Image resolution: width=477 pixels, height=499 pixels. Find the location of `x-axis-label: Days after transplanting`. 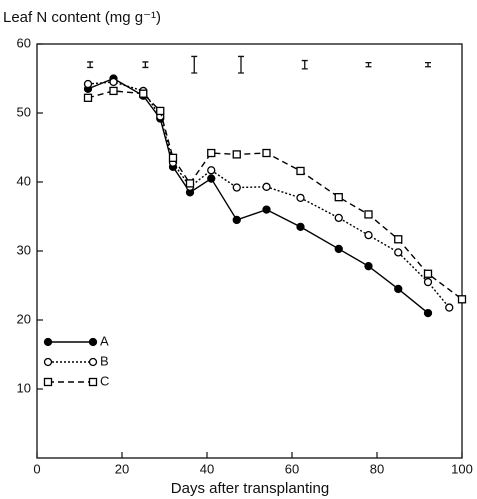

x-axis-label: Days after transplanting is located at coordinates (250, 488).